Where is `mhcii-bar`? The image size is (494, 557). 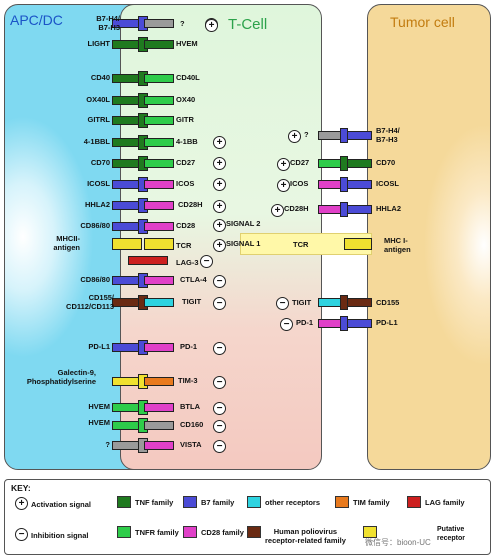
mhcii-bar is located at coordinates (127, 244).